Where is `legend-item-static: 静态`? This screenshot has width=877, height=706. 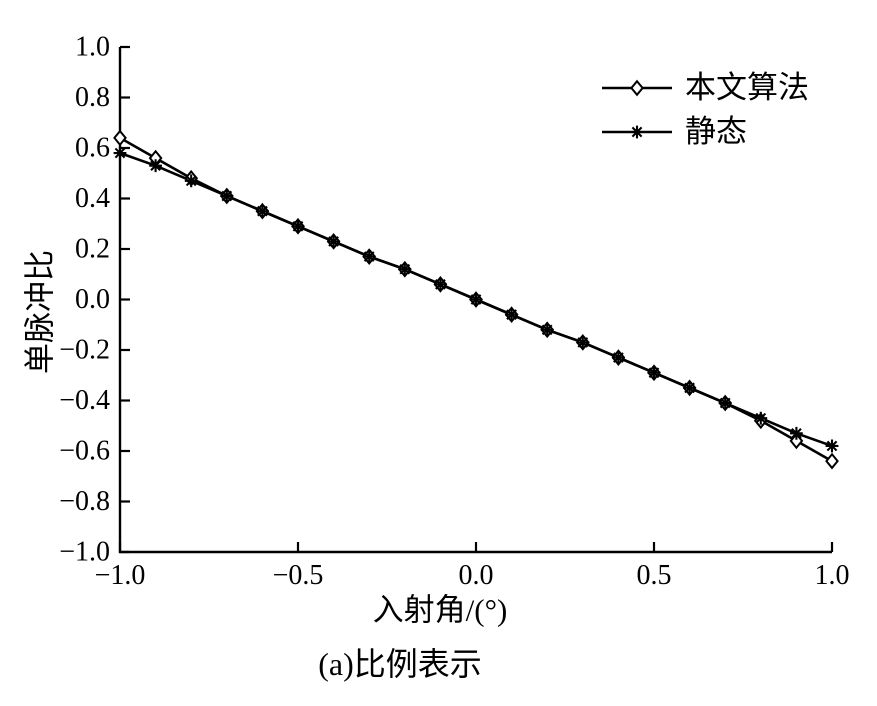
legend-item-static: 静态 is located at coordinates (704, 132).